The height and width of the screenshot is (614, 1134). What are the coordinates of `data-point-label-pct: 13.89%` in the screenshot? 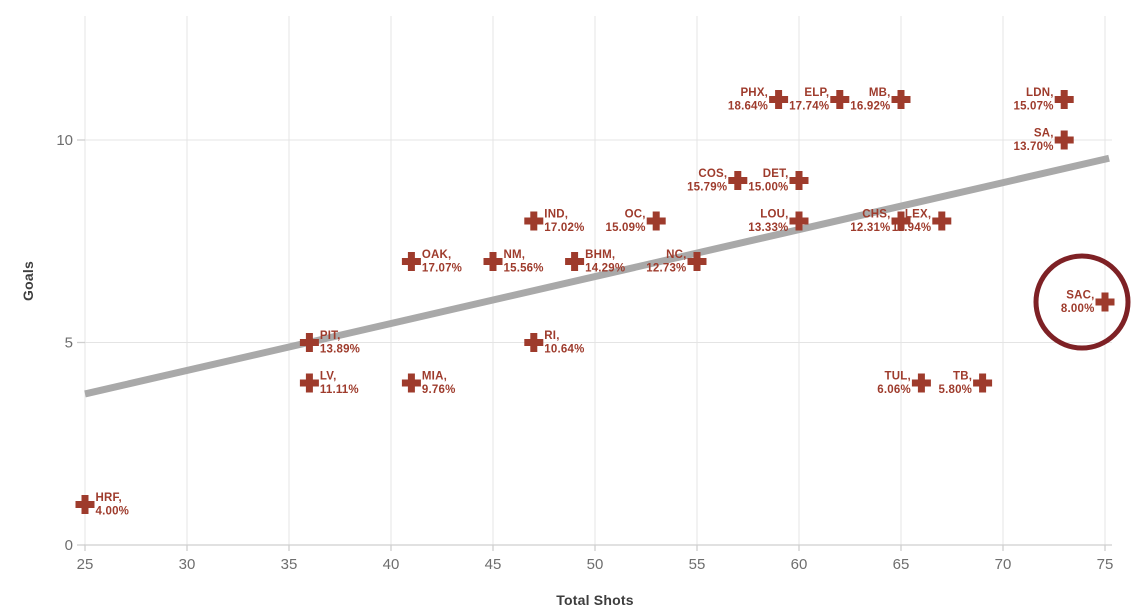 It's located at (340, 350).